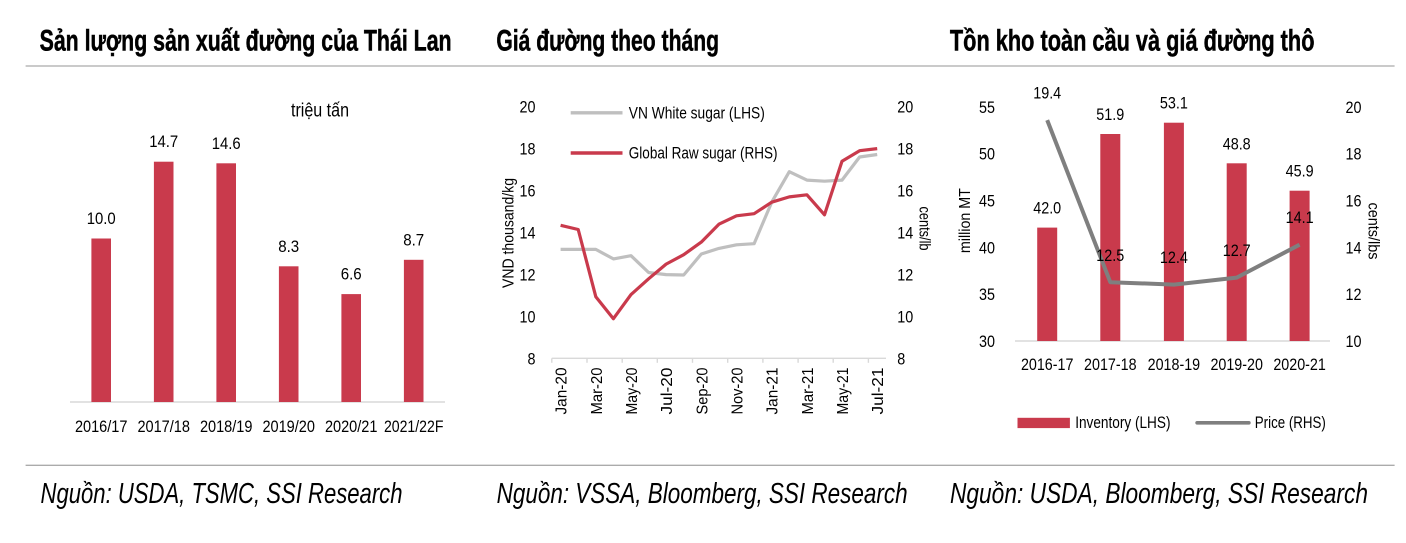 Image resolution: width=1406 pixels, height=543 pixels. Describe the element at coordinates (702, 494) in the screenshot. I see `svg-text:Nguồn: VSSA, Bloomberg, SSI Re: Nguồn: VSSA, Bloomberg, SSI Research` at that location.